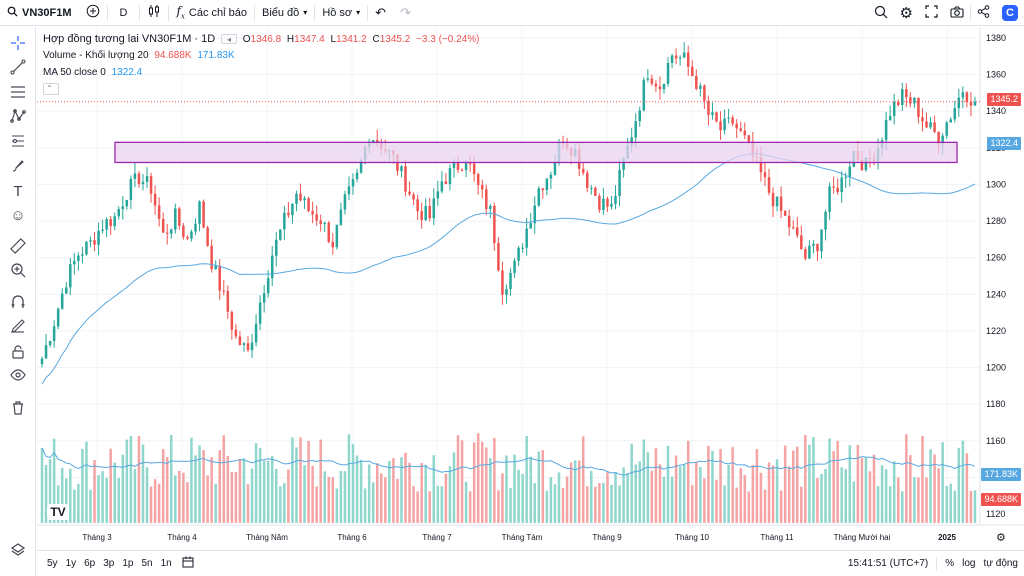 This screenshot has width=1024, height=576. What do you see at coordinates (18, 552) in the screenshot?
I see `object-tree-button` at bounding box center [18, 552].